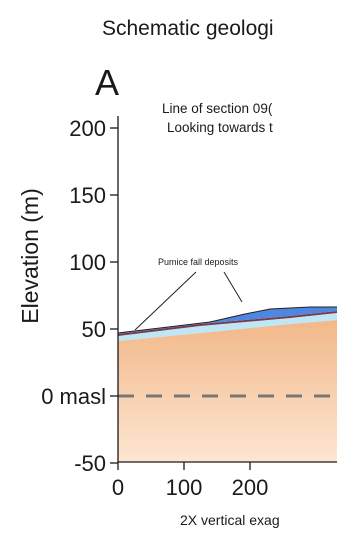  Describe the element at coordinates (73, 396) in the screenshot. I see `y-tick-label: 0 masl` at that location.